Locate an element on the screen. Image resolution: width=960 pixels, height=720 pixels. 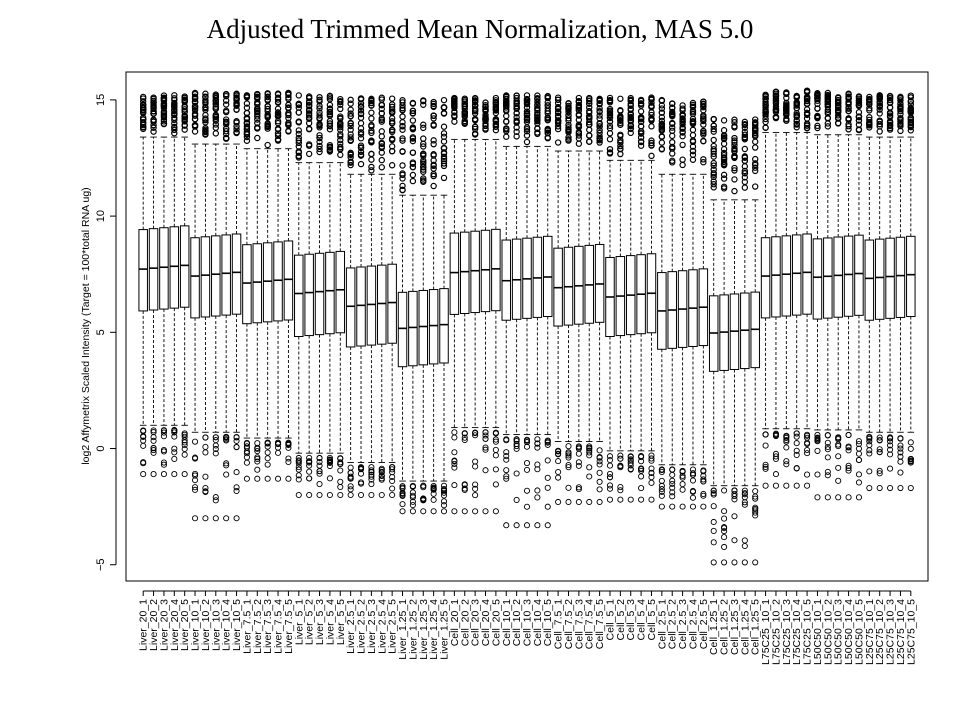
box-Liver_7.5_3 is located at coordinates (267, 286).